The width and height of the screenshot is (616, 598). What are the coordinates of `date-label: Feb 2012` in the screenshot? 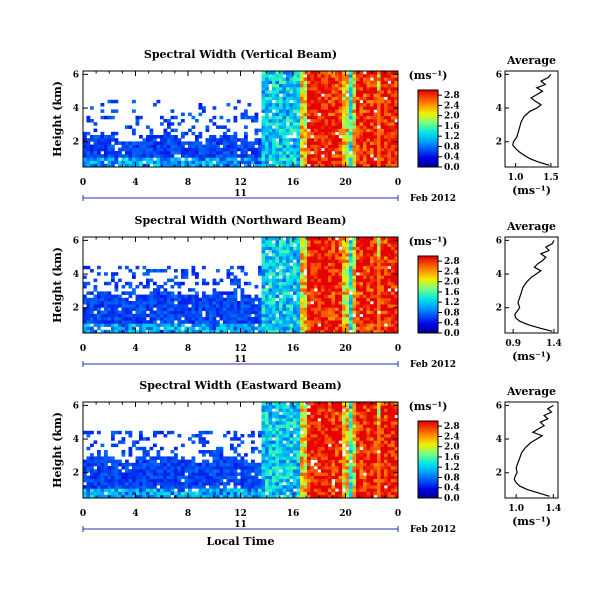 It's located at (433, 365).